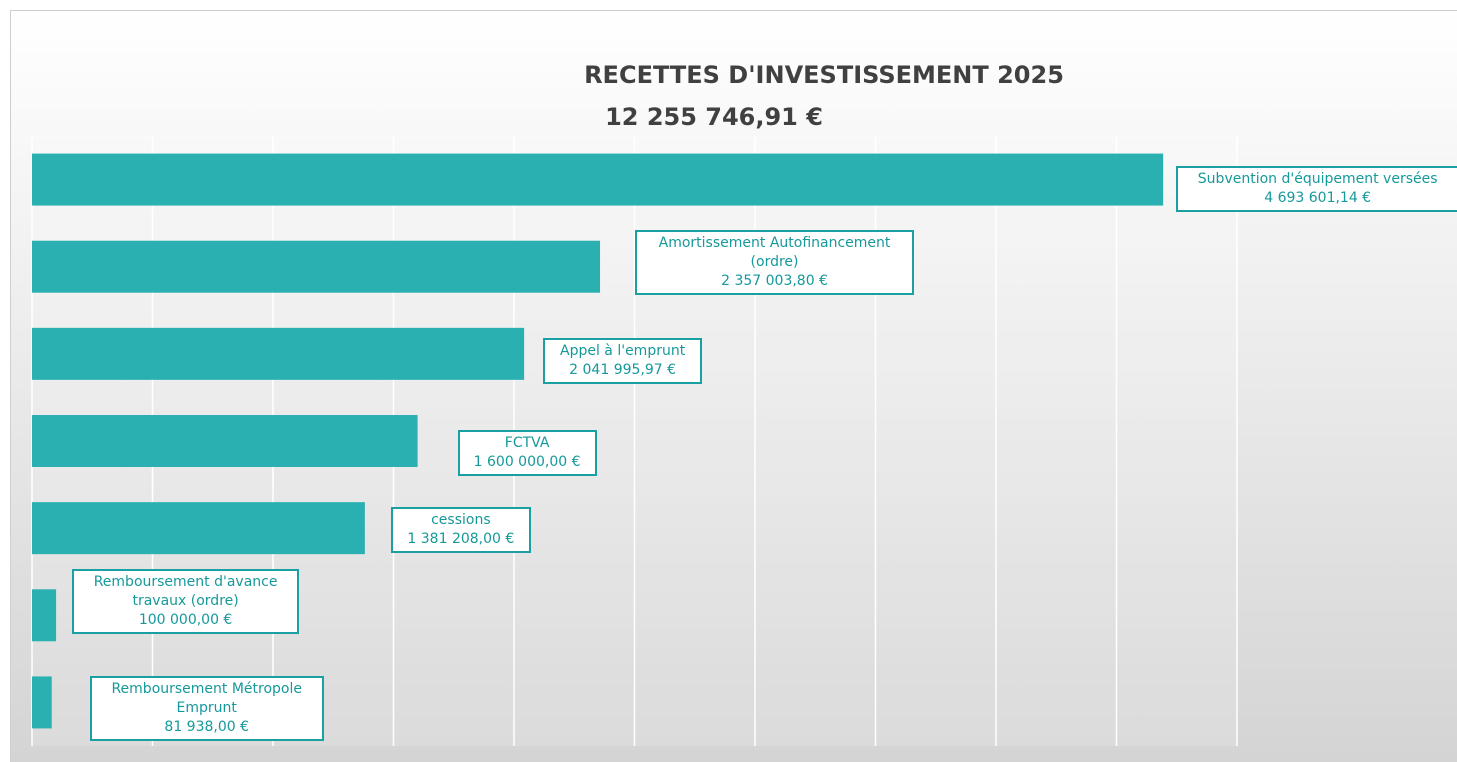 The height and width of the screenshot is (762, 1457). I want to click on data-label: Appel à l'emprunt 2 041 995,97 €, so click(623, 361).